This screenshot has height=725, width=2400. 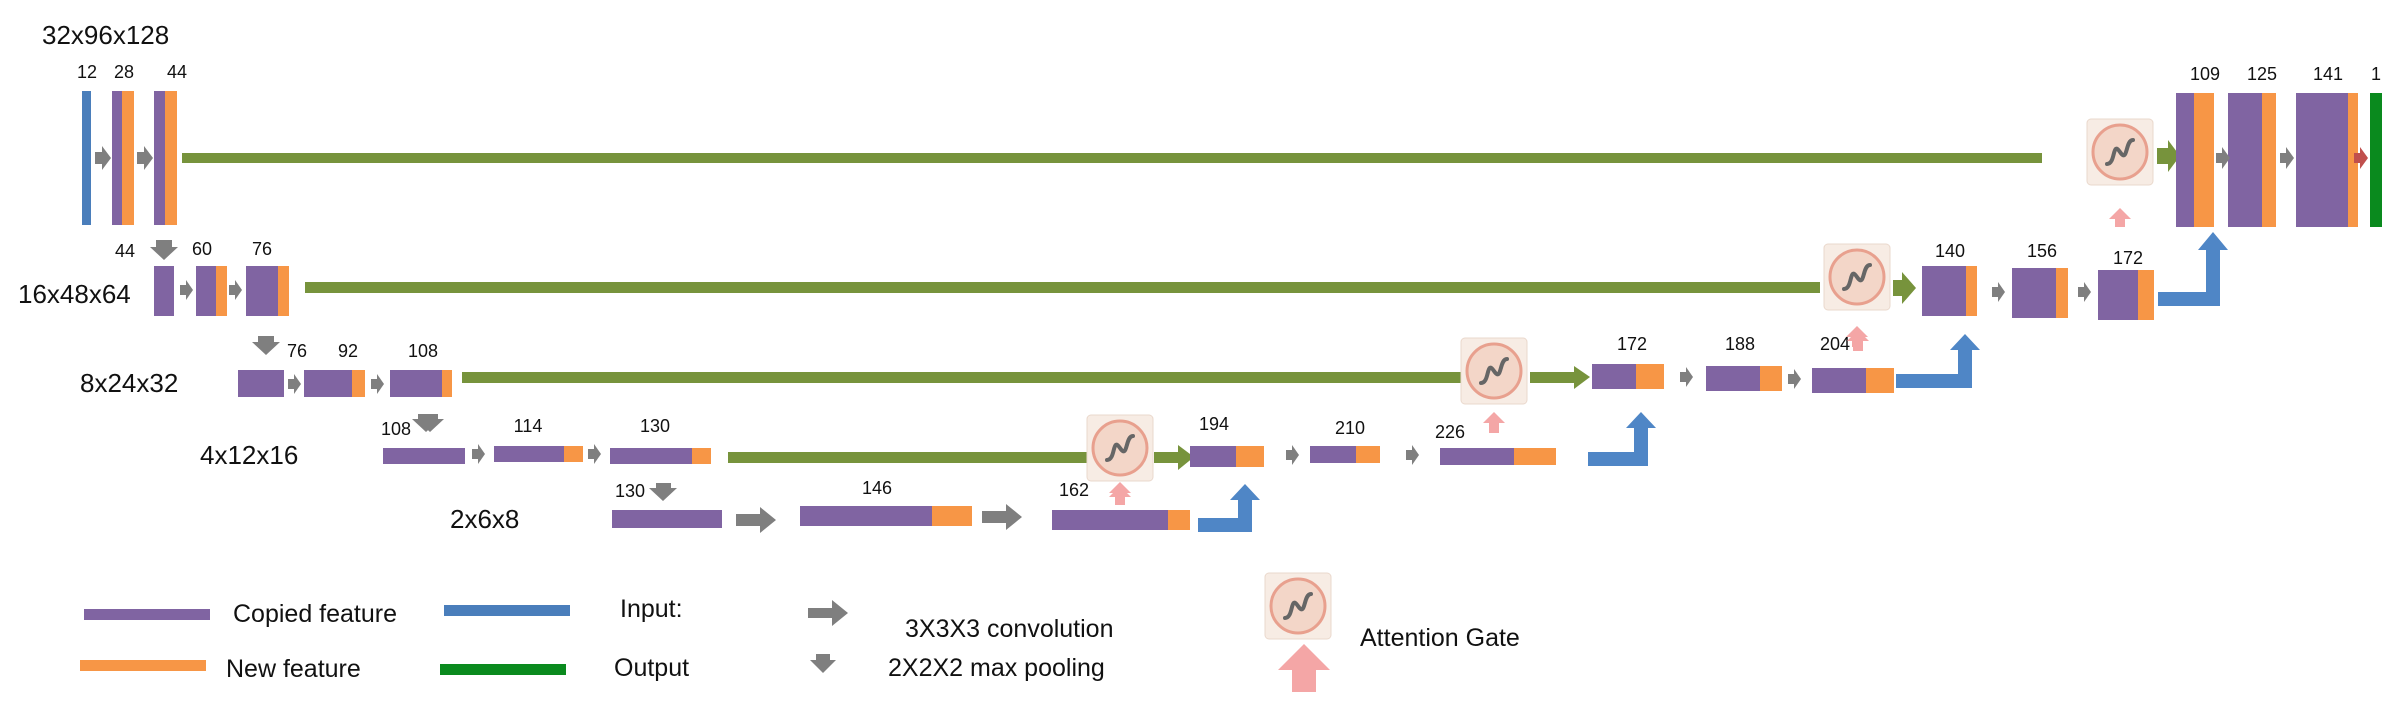 I want to click on channel-label: 130, so click(x=630, y=491).